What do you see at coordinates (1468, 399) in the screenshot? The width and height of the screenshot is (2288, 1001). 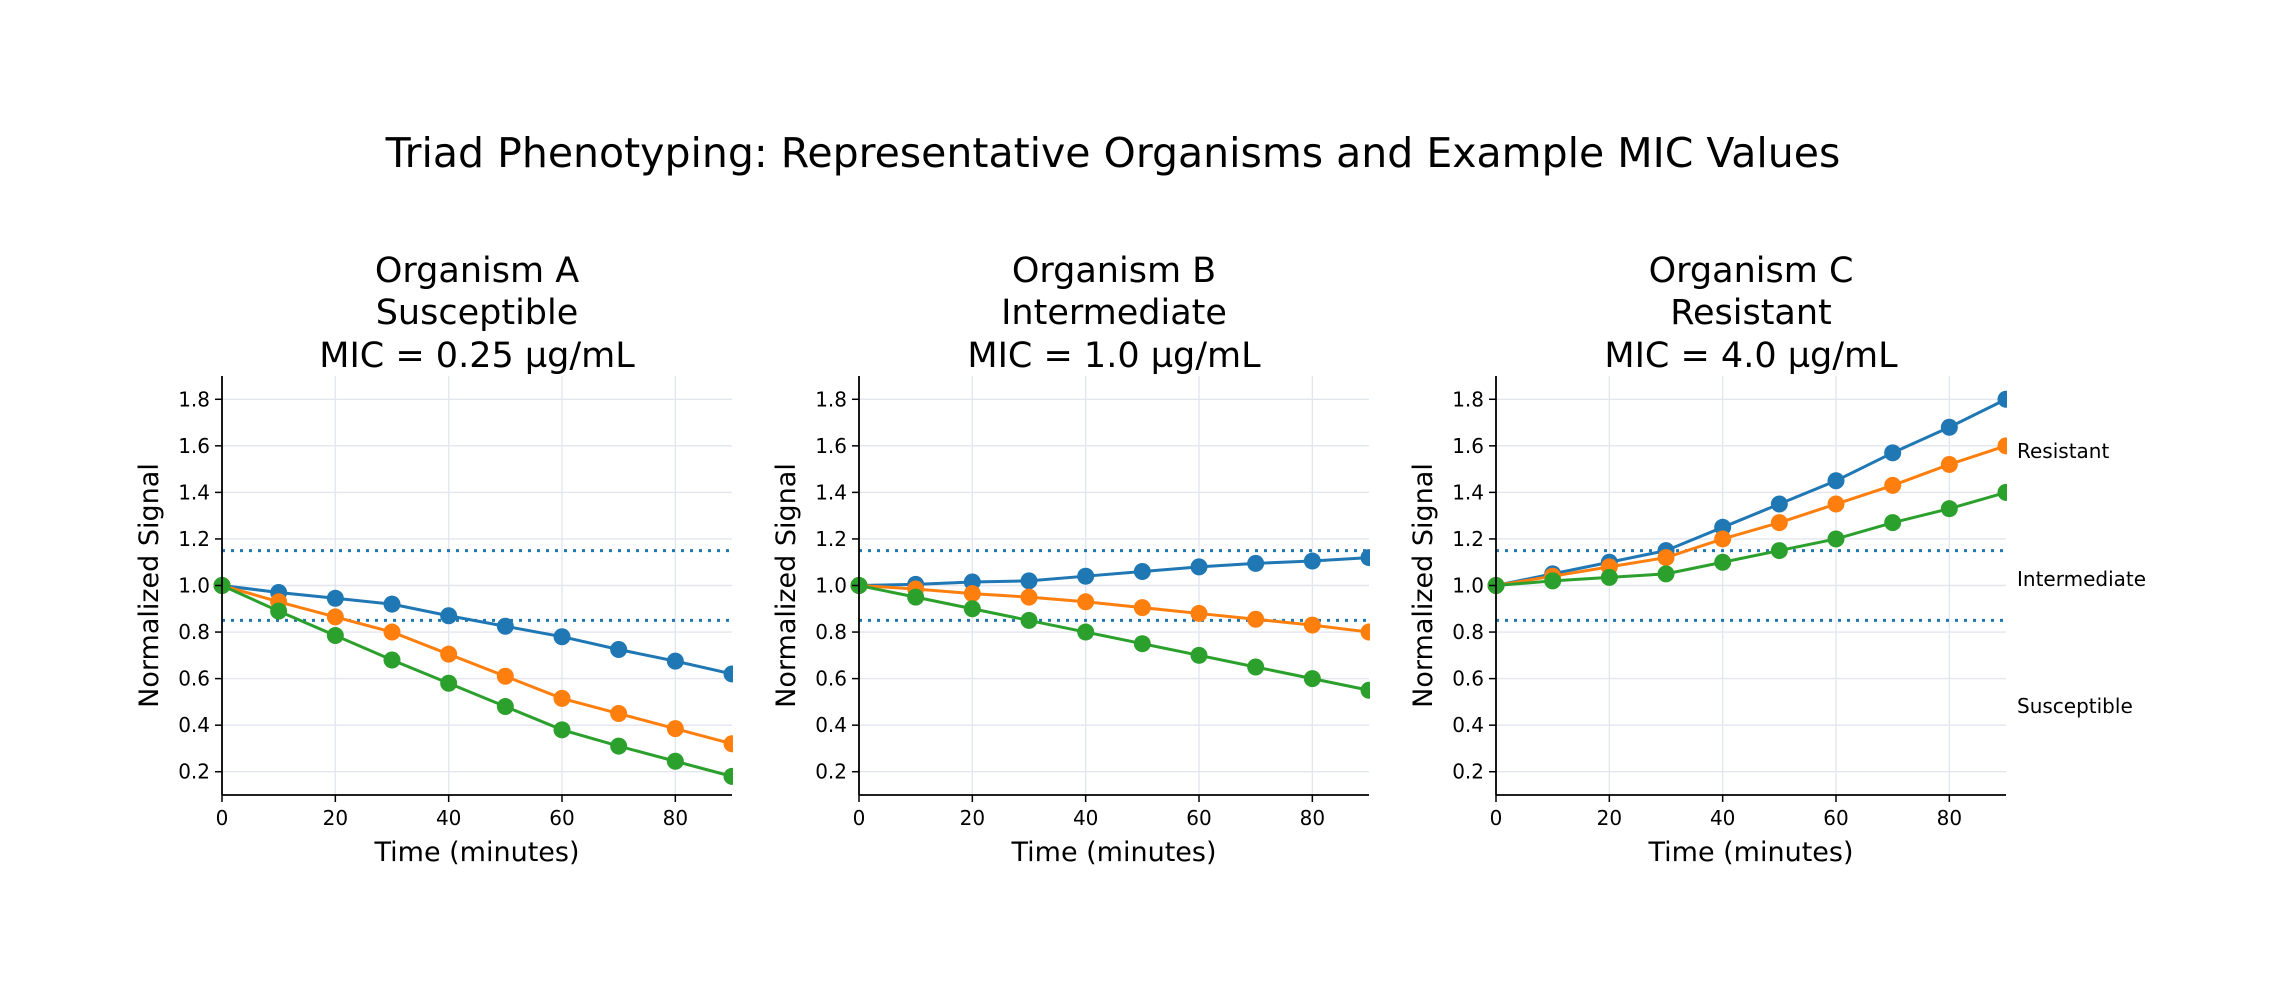 I see `y-tick-label: 1.8` at bounding box center [1468, 399].